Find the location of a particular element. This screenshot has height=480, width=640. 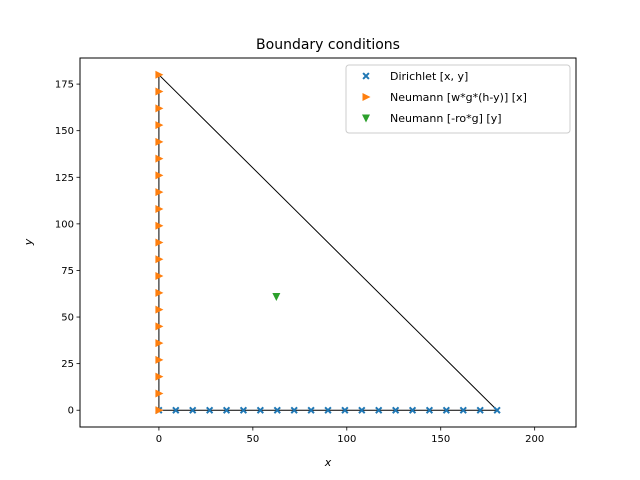

x-tick-label: 150 is located at coordinates (440, 439).